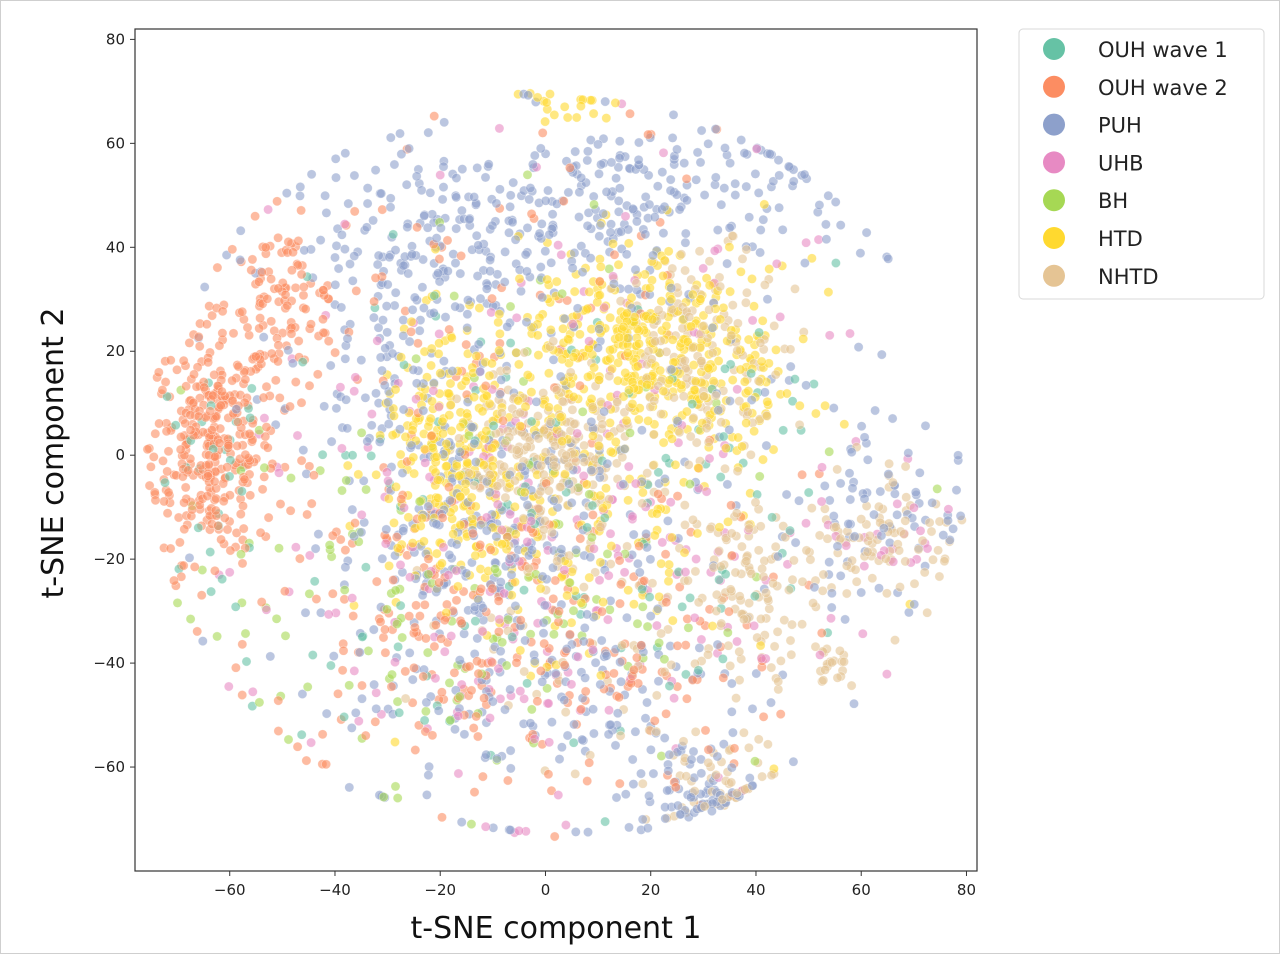 This screenshot has height=955, width=1280. Describe the element at coordinates (1163, 88) in the screenshot. I see `legend-label: OUH wave 2` at that location.